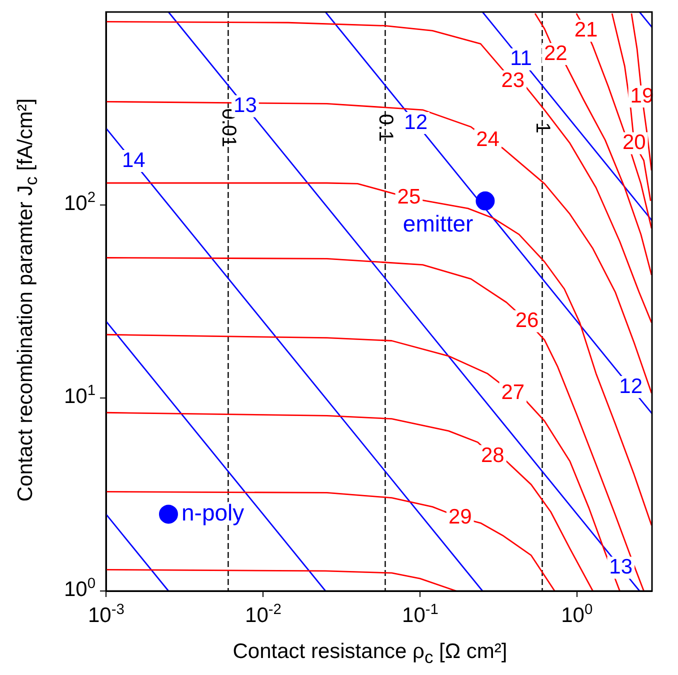 This screenshot has width=678, height=675. What do you see at coordinates (521, 58) in the screenshot?
I see `annotation: 11` at bounding box center [521, 58].